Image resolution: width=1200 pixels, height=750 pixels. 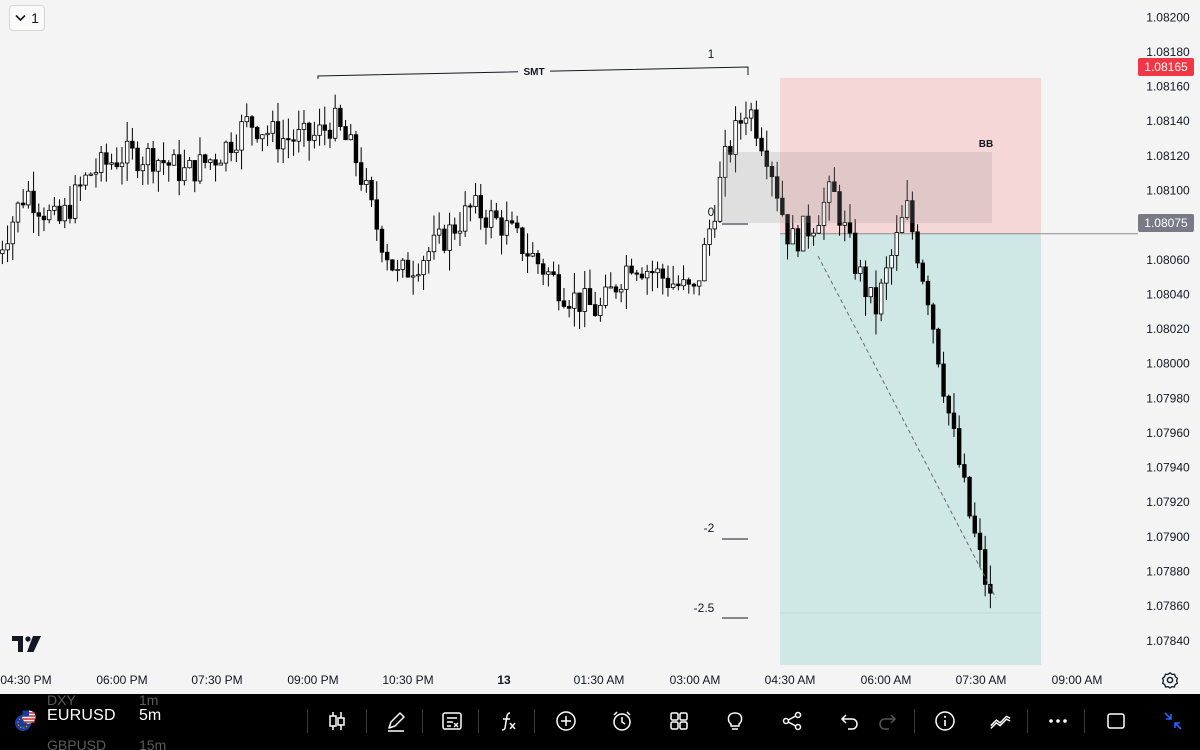 I want to click on indicators-icon, so click(x=508, y=721).